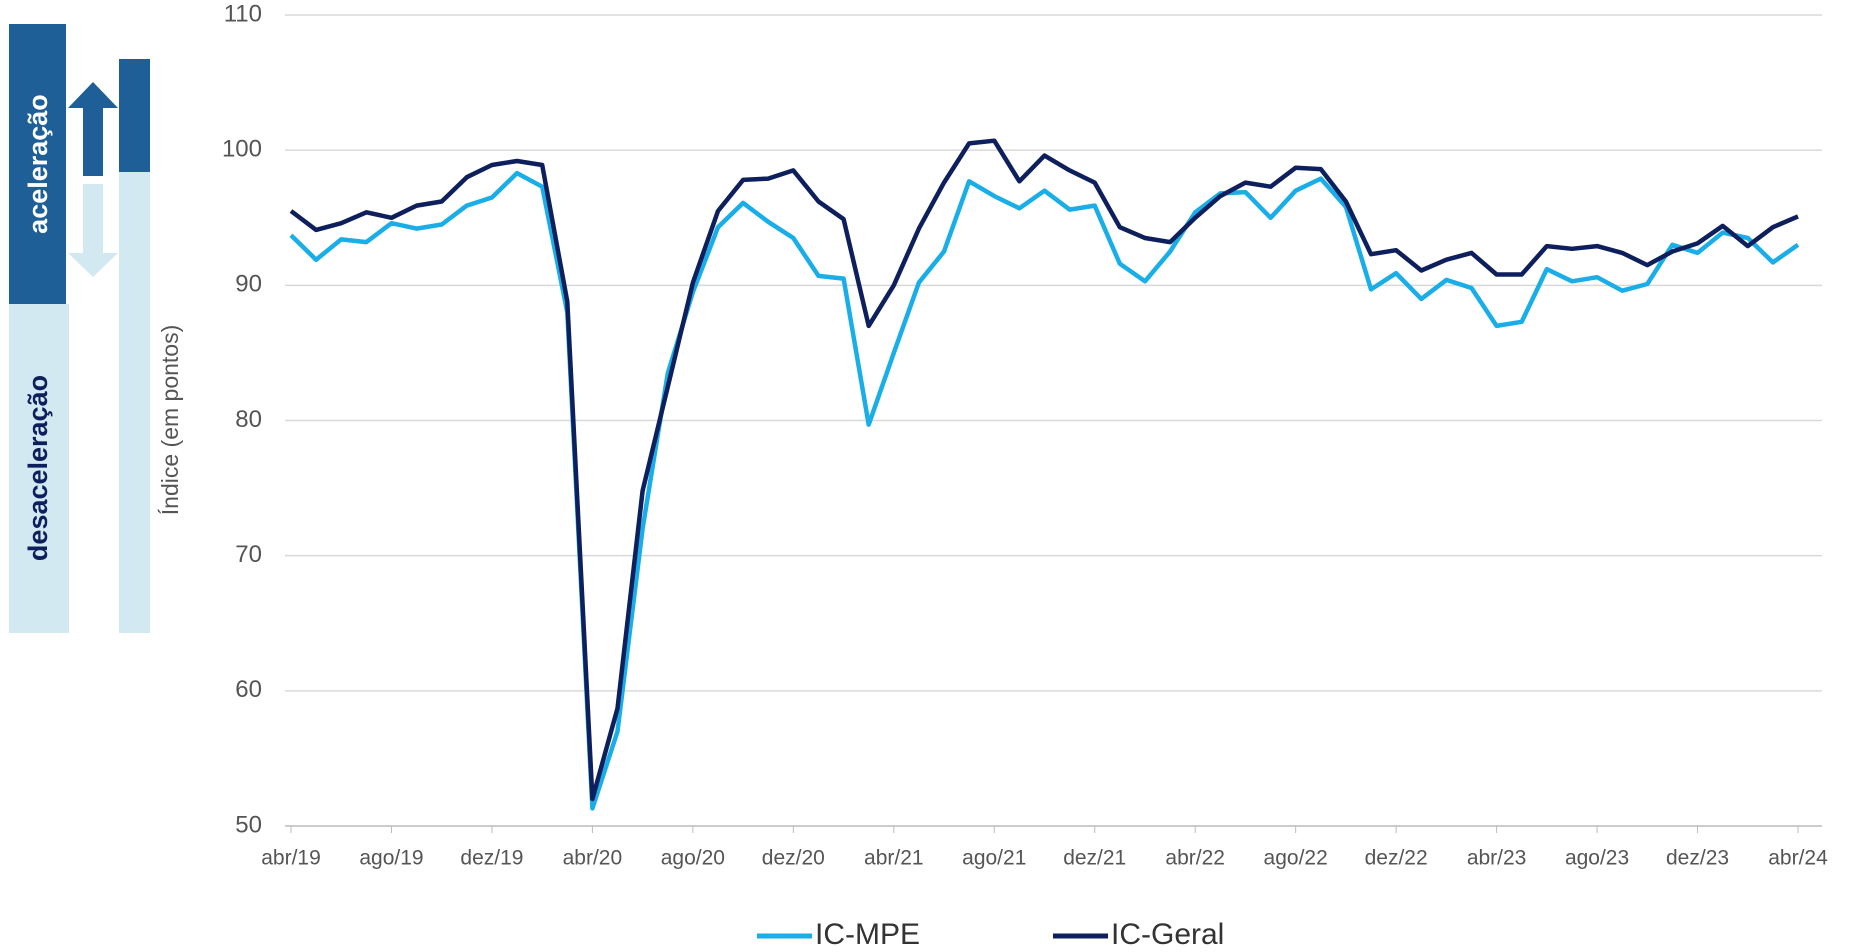 The width and height of the screenshot is (1849, 952). Describe the element at coordinates (248, 554) in the screenshot. I see `y-tick-label: 70` at that location.